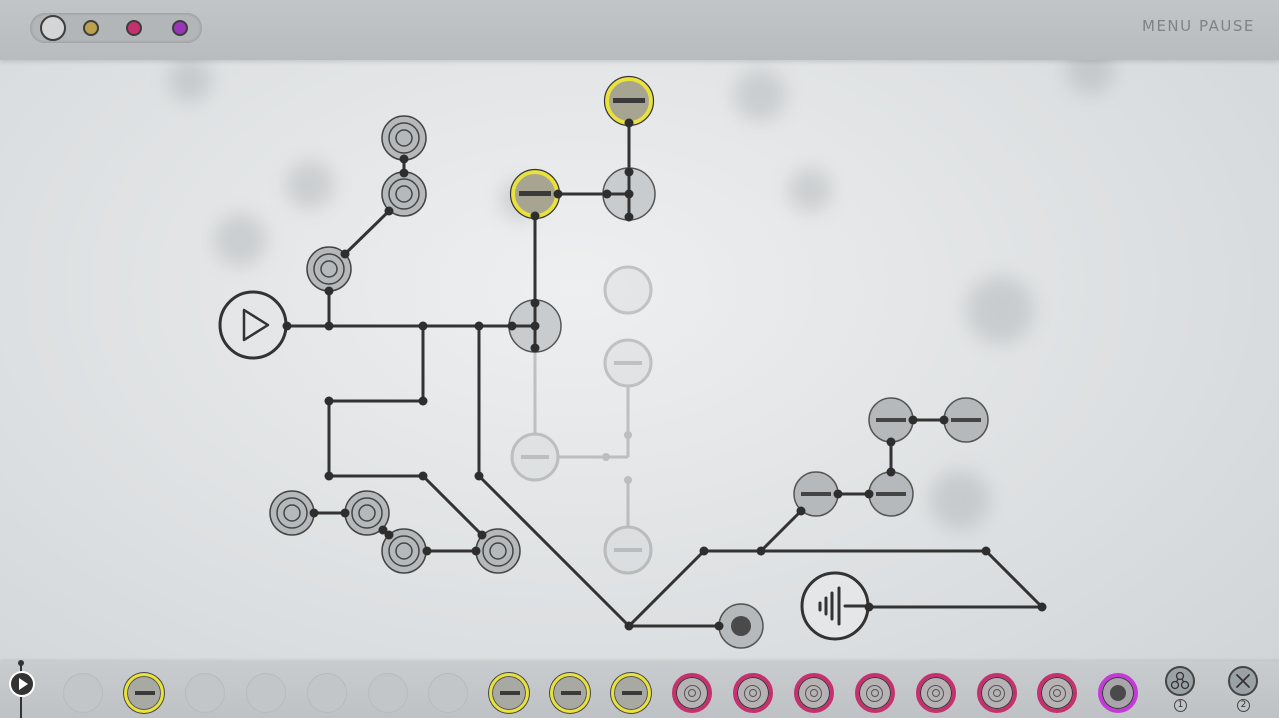 The height and width of the screenshot is (718, 1279). Describe the element at coordinates (639, 30) in the screenshot. I see `top-bar` at that location.